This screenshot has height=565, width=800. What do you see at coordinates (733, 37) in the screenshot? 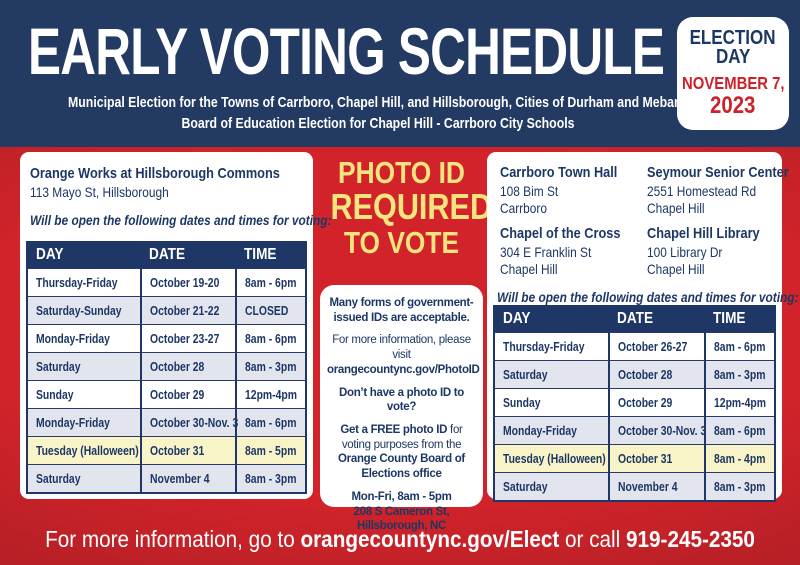
I see `election-badge-word-election: ELECTION` at bounding box center [733, 37].